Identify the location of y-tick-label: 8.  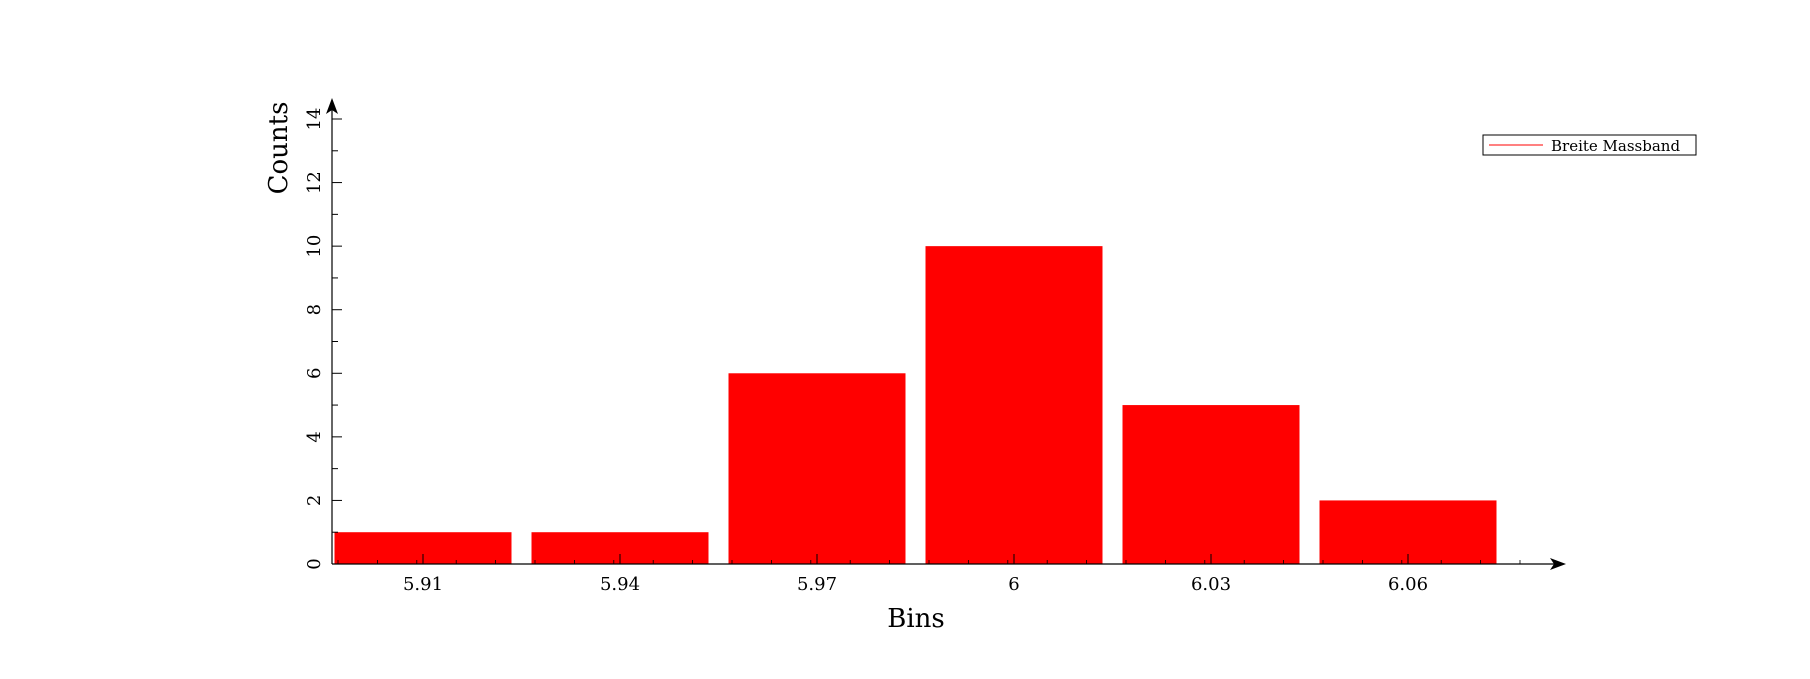
(314, 309).